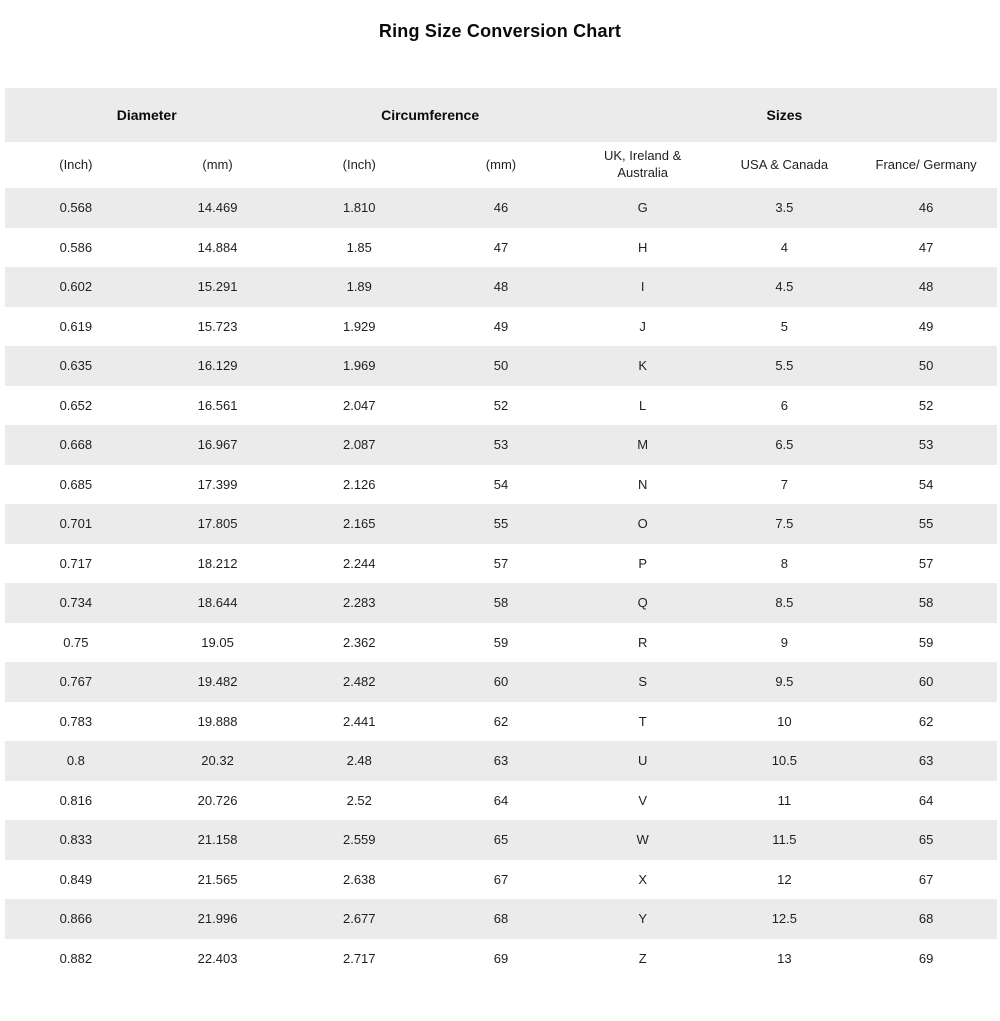  I want to click on table-row: 0.866 21.996 2.677 68 Y 12.5 68, so click(501, 919).